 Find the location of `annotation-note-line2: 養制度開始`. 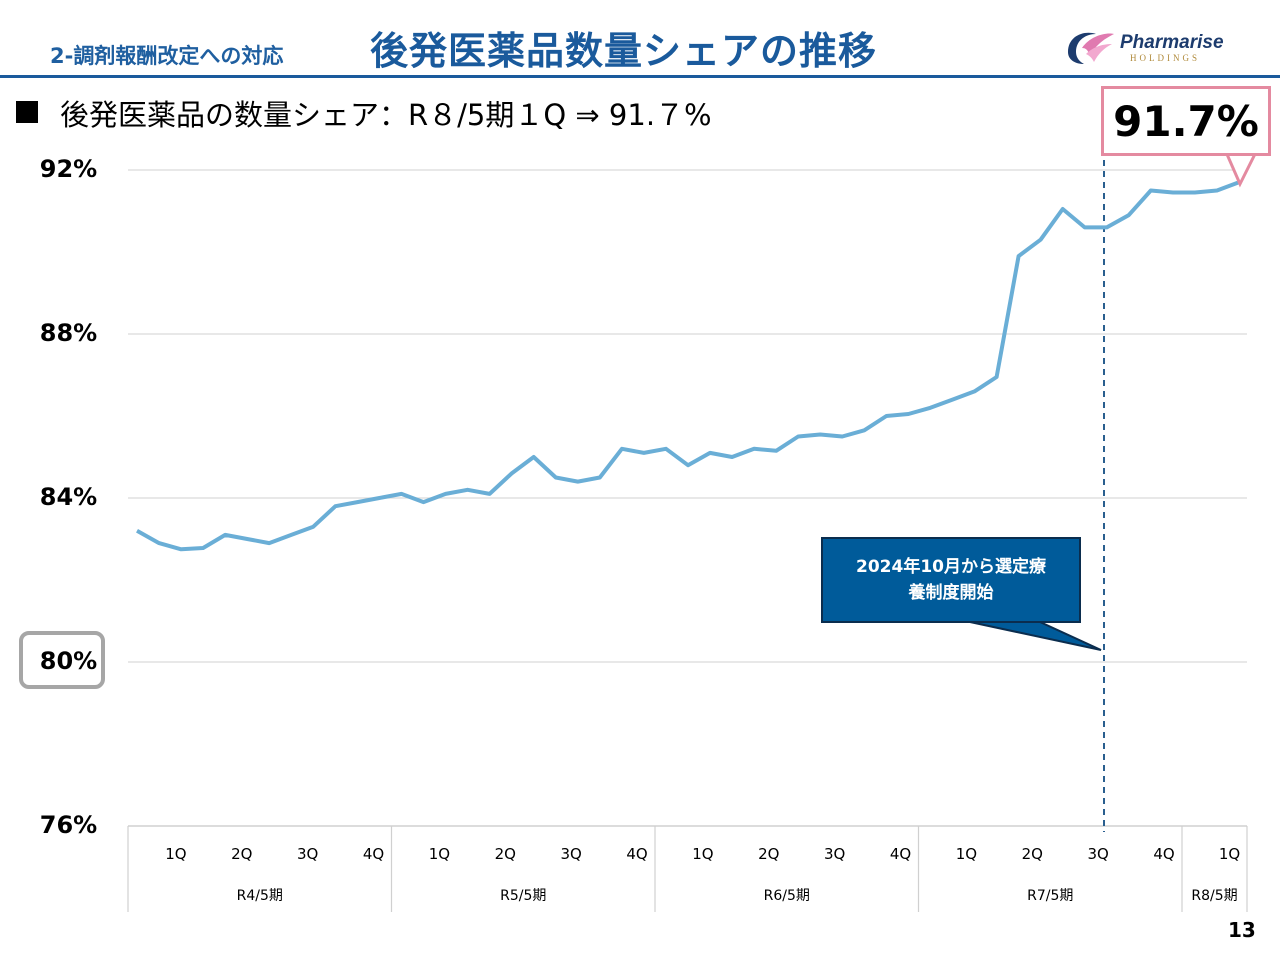

annotation-note-line2: 養制度開始 is located at coordinates (951, 593).